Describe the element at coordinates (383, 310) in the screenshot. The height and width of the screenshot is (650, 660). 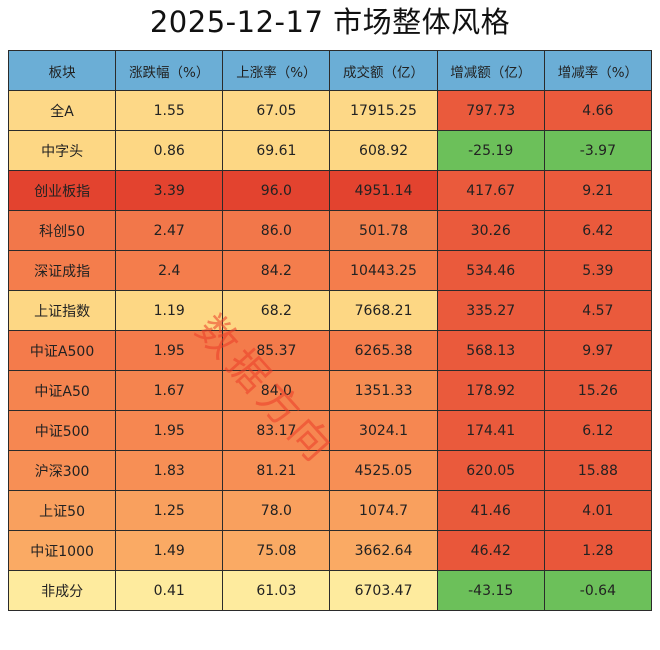
I see `cell-turnover: 7668.21` at that location.